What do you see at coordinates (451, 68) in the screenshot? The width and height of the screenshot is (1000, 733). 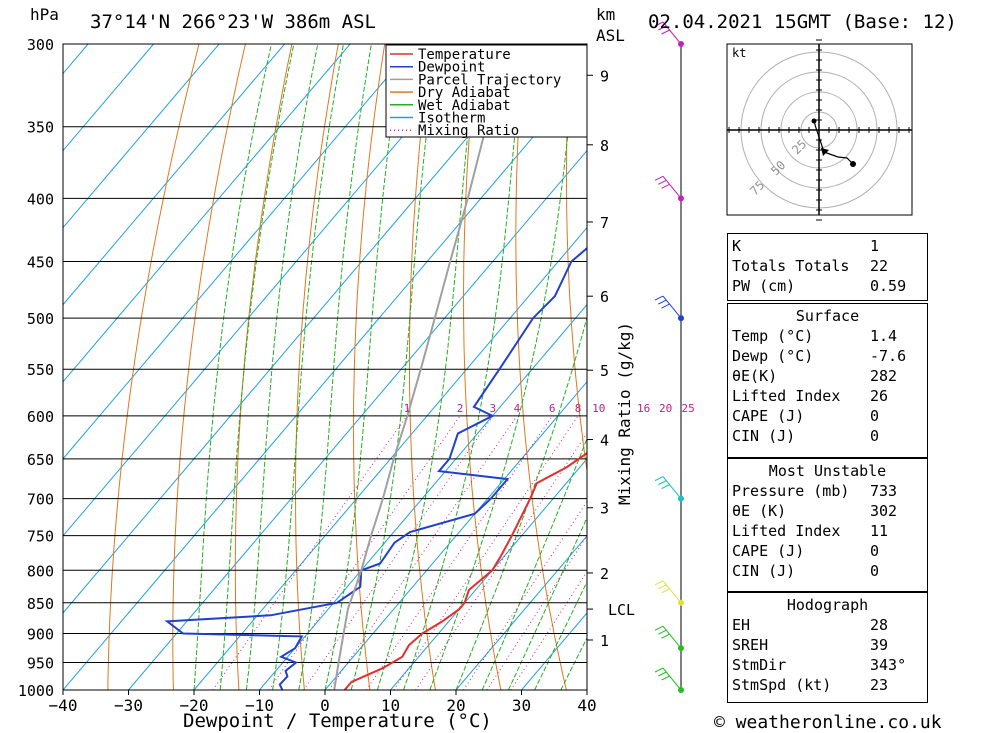 I see `legend-entry: Dewpoint` at bounding box center [451, 68].